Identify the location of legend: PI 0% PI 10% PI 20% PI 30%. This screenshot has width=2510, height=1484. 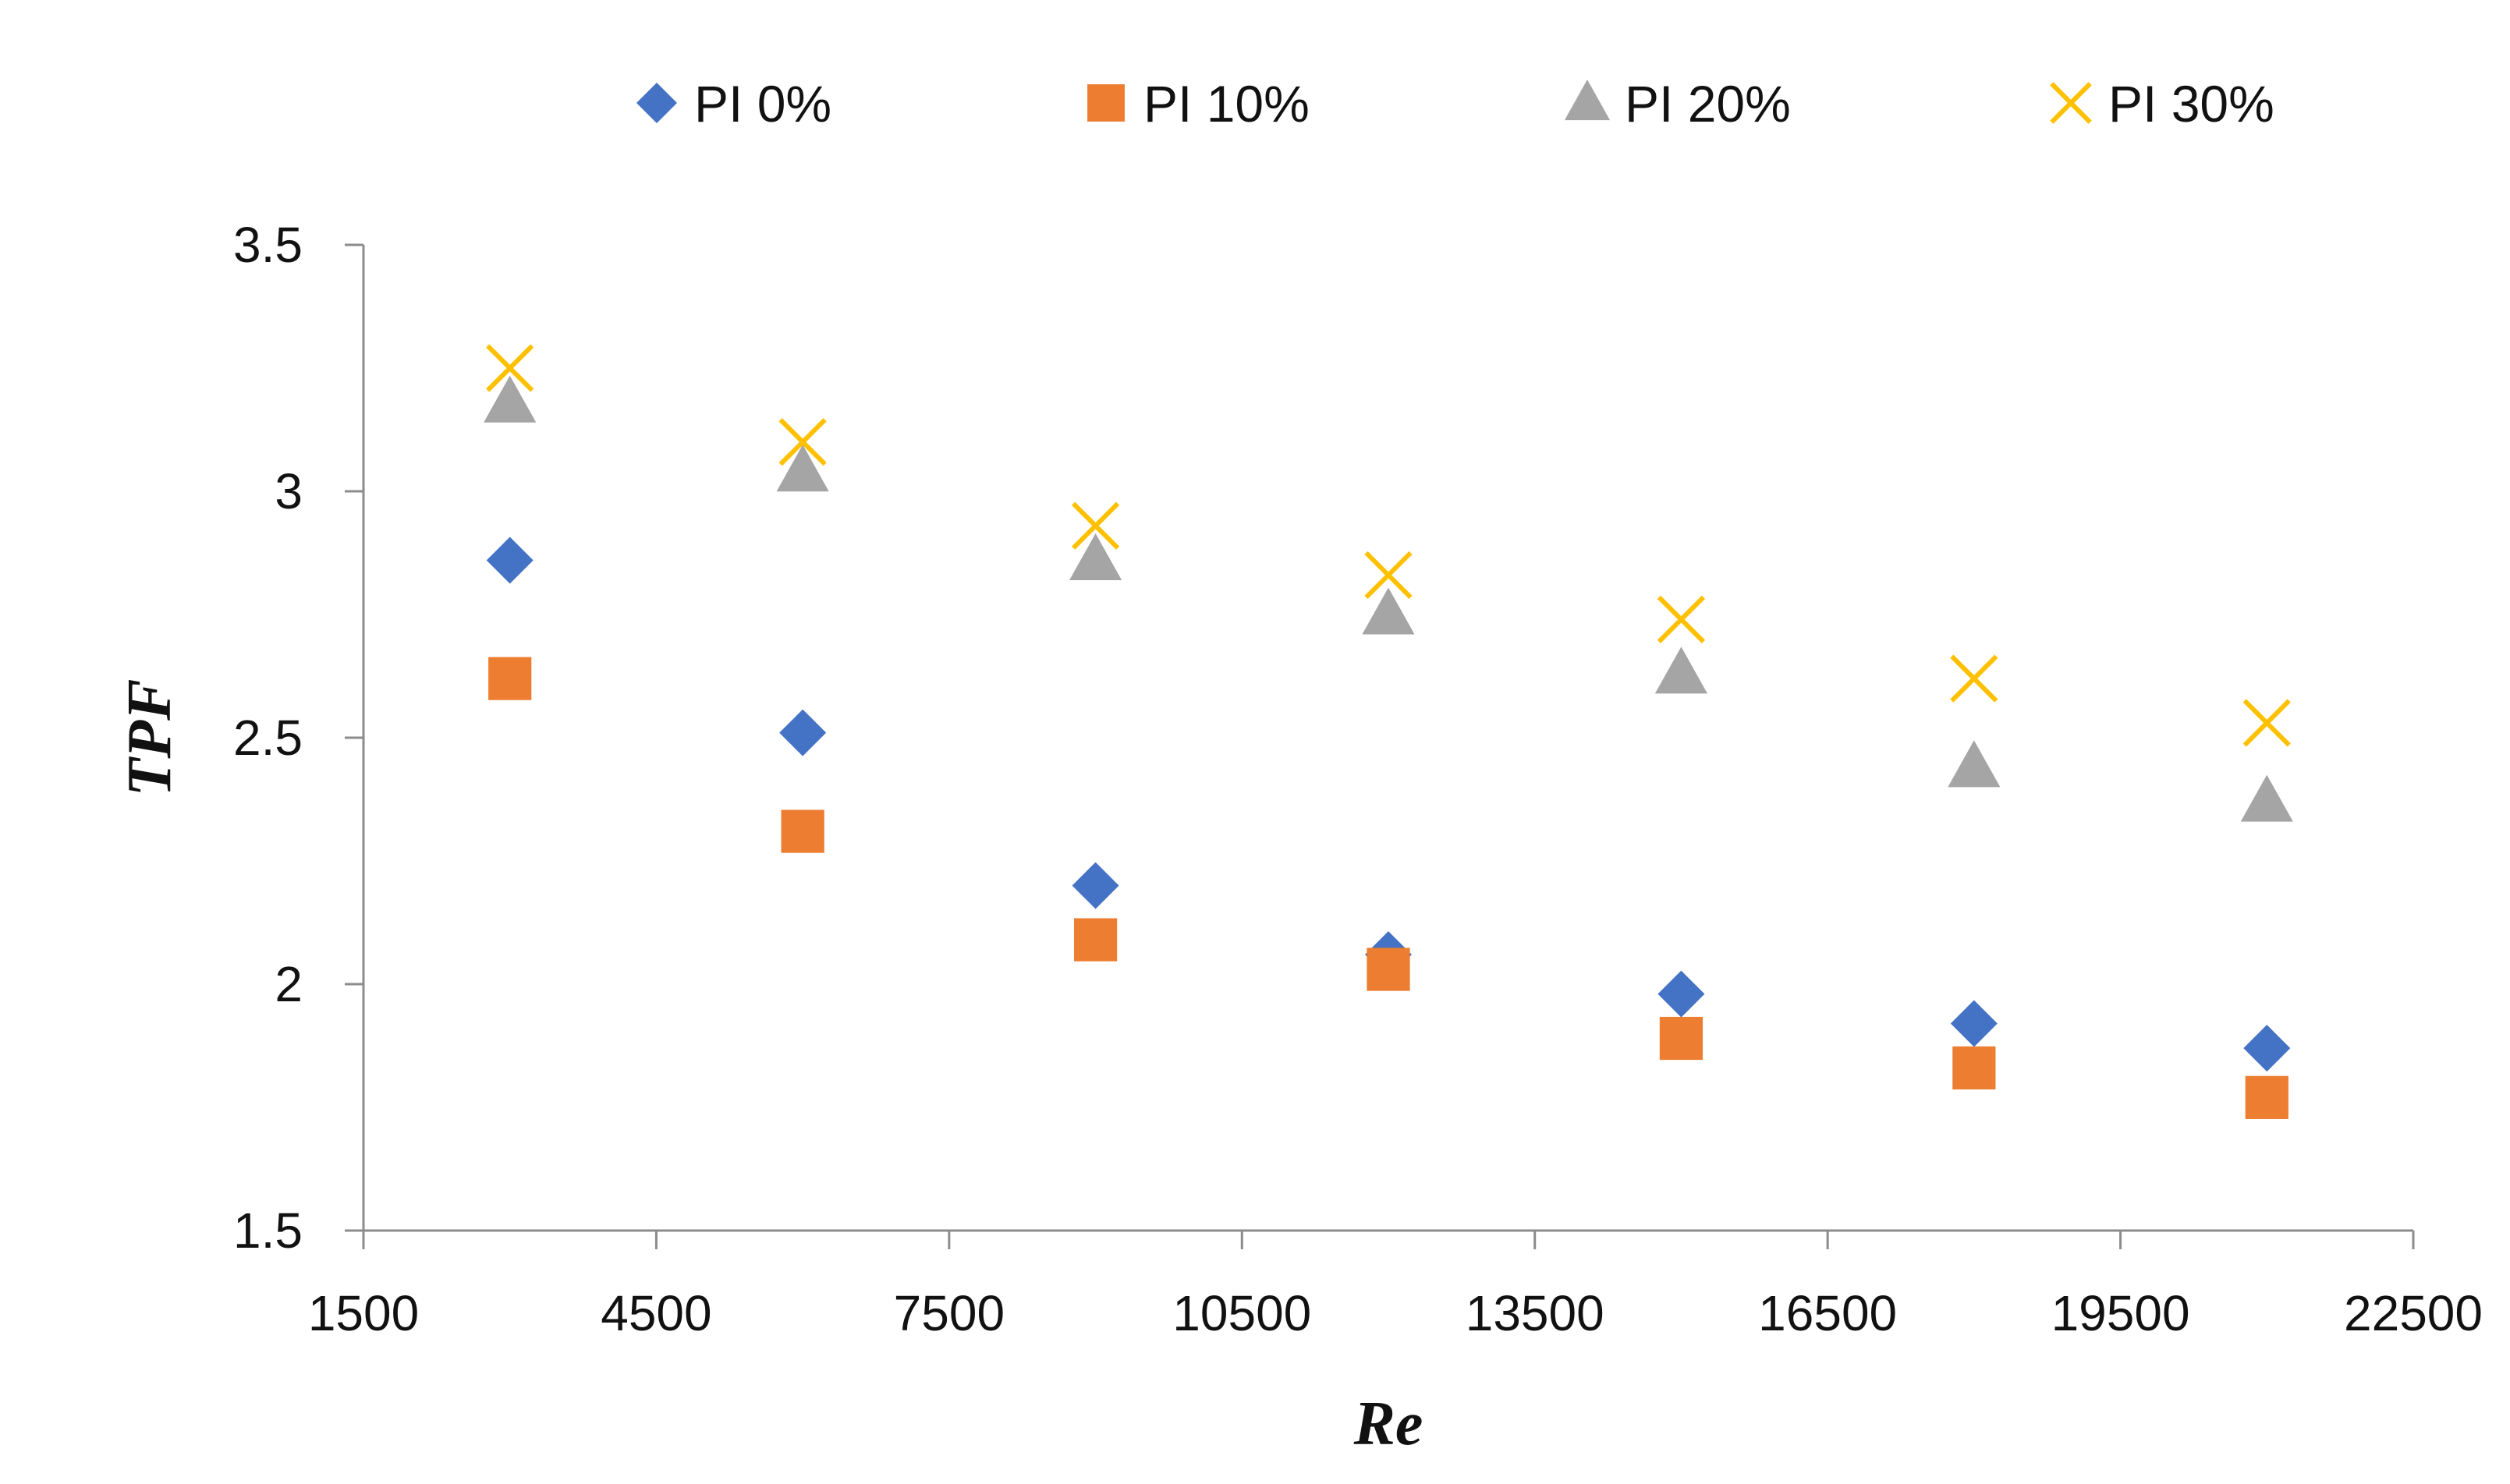
(1455, 104).